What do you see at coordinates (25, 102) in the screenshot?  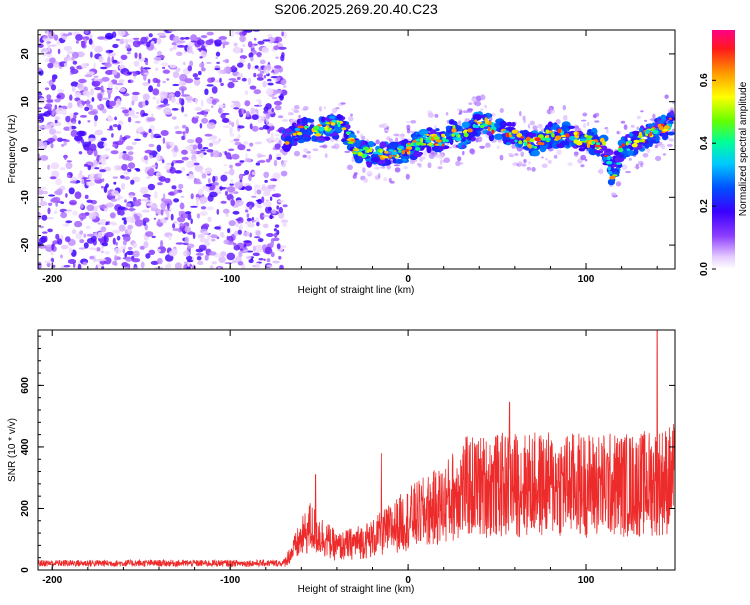 I see `y-tick-label: 10` at bounding box center [25, 102].